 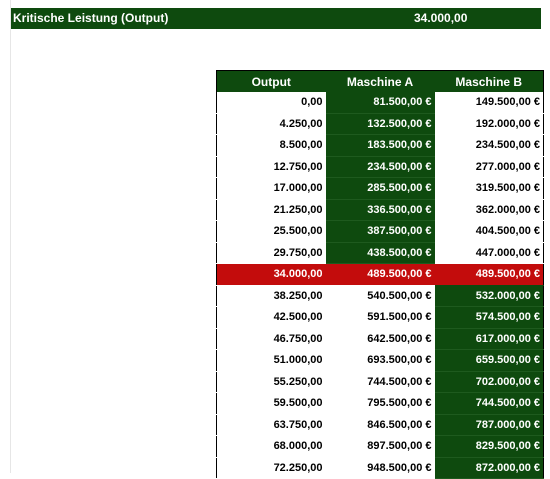 I want to click on cell-output: 8.500,00, so click(x=301, y=145).